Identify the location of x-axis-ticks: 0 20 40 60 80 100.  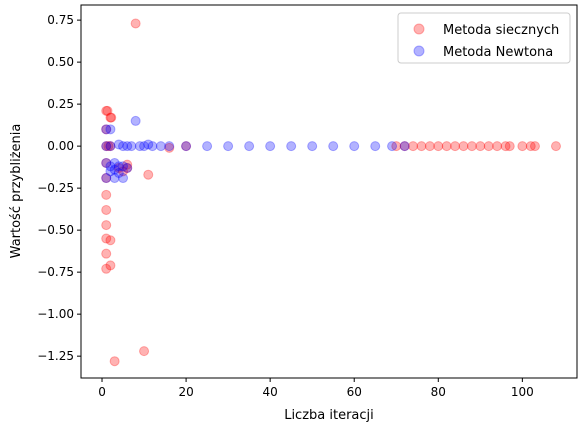
(316, 388).